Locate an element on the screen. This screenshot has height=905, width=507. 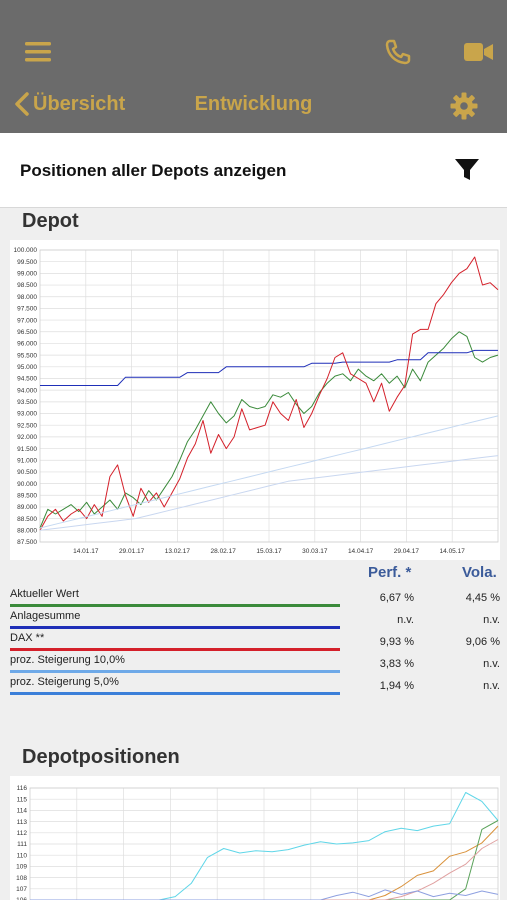
legend-perf: 6,67 % is located at coordinates (396, 598).